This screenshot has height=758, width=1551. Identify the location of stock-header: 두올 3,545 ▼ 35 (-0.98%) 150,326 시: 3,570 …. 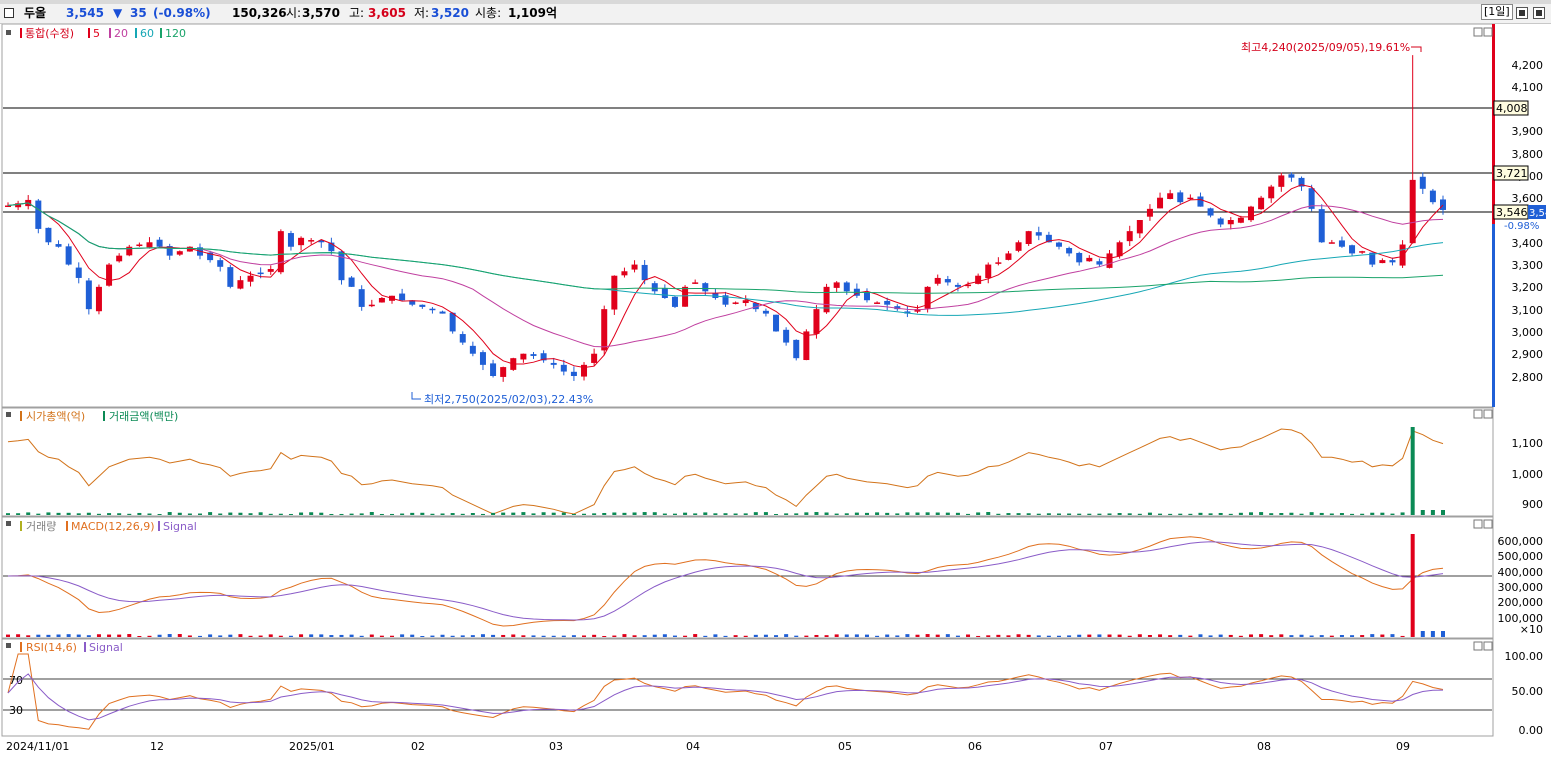
(775, 14).